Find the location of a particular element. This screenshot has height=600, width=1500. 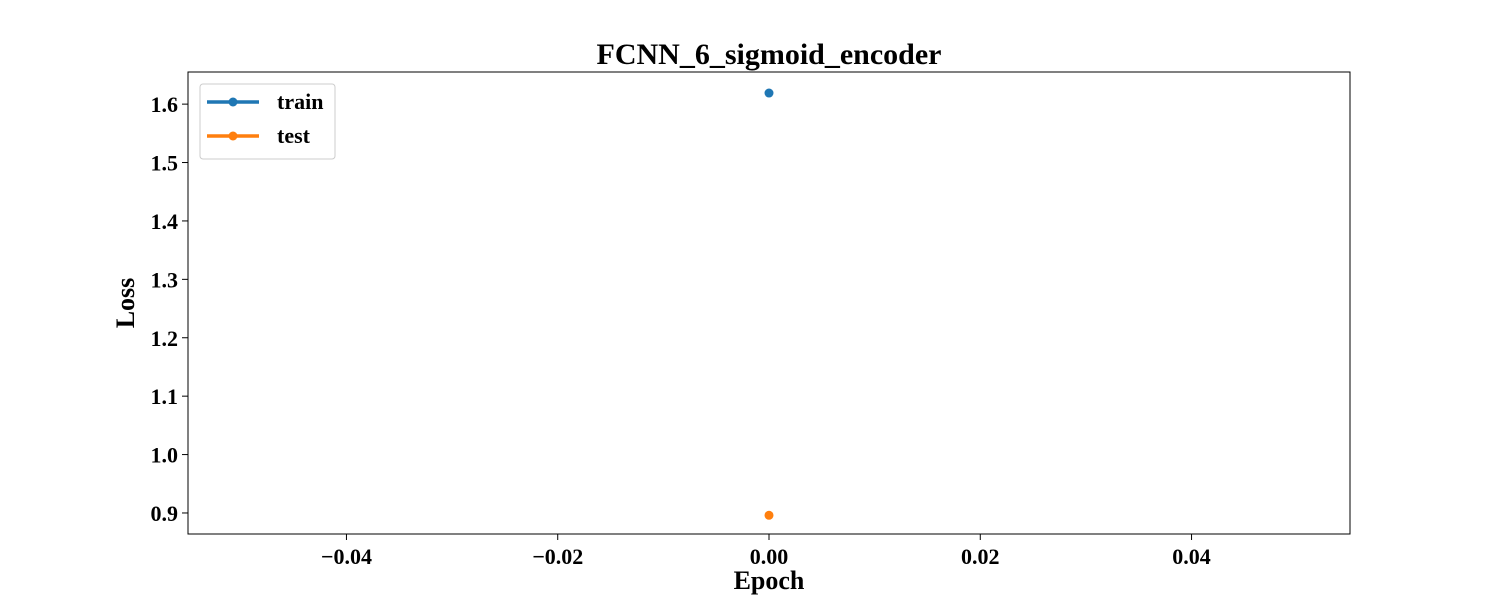

x-tick-label: 0.00 is located at coordinates (769, 556).